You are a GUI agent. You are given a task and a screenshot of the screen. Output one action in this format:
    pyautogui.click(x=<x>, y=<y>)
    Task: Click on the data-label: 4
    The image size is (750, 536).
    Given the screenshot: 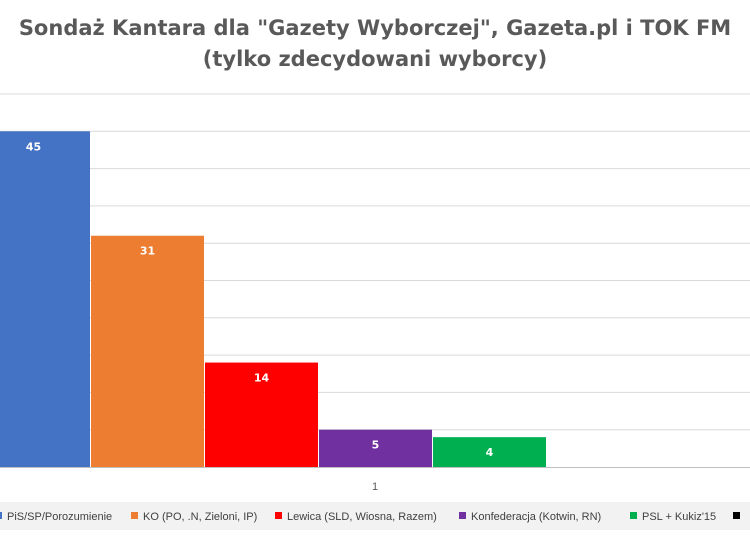 What is the action you would take?
    pyautogui.click(x=490, y=452)
    